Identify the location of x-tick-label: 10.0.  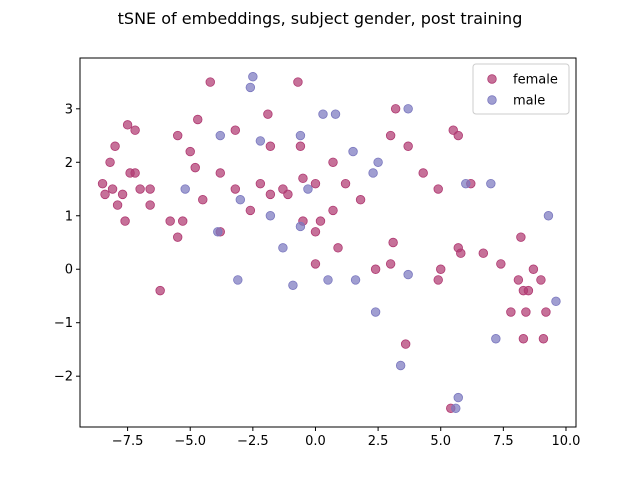
(566, 441).